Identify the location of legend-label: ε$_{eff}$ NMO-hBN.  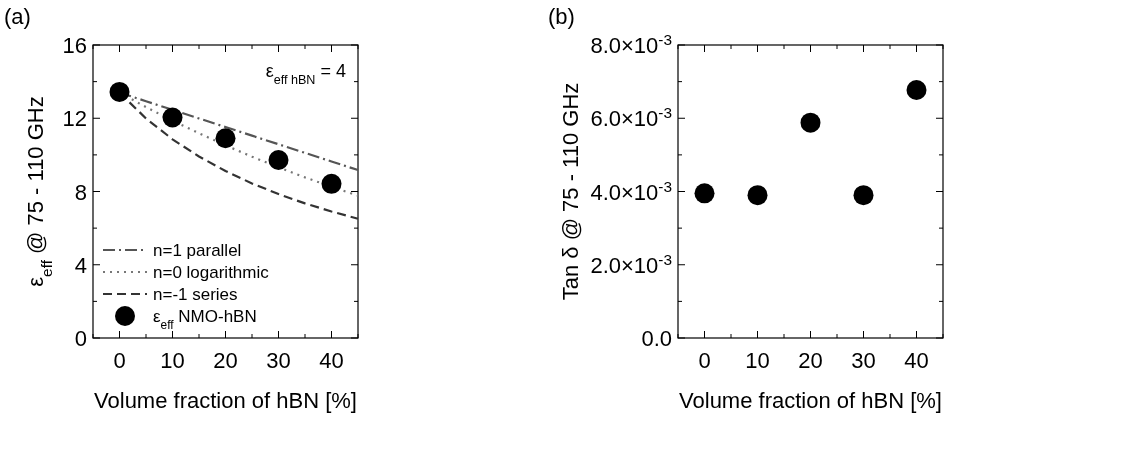
(205, 319).